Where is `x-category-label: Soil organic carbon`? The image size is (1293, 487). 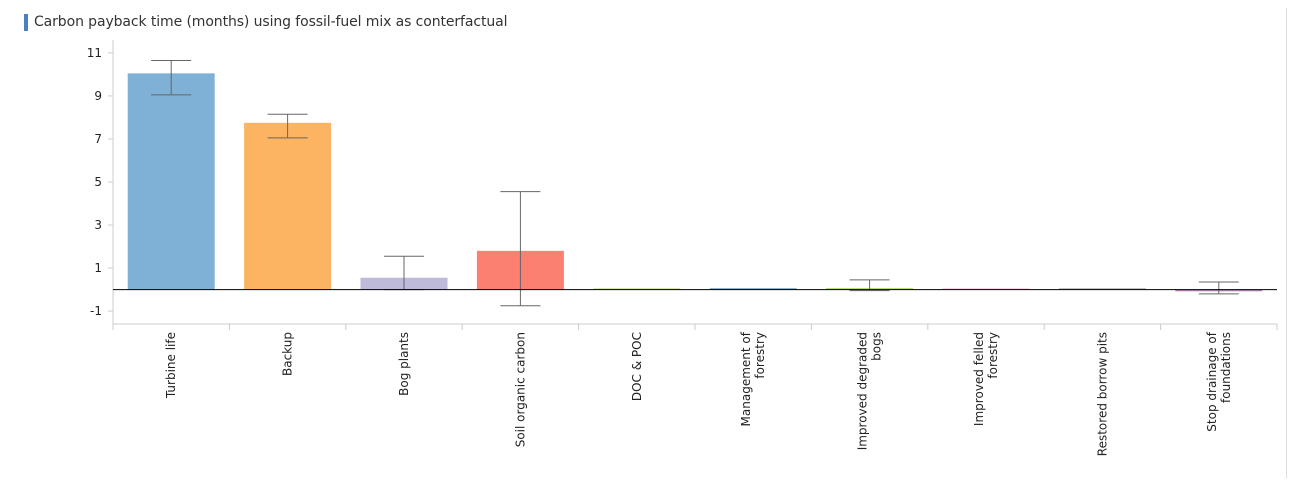
x-category-label: Soil organic carbon is located at coordinates (520, 389).